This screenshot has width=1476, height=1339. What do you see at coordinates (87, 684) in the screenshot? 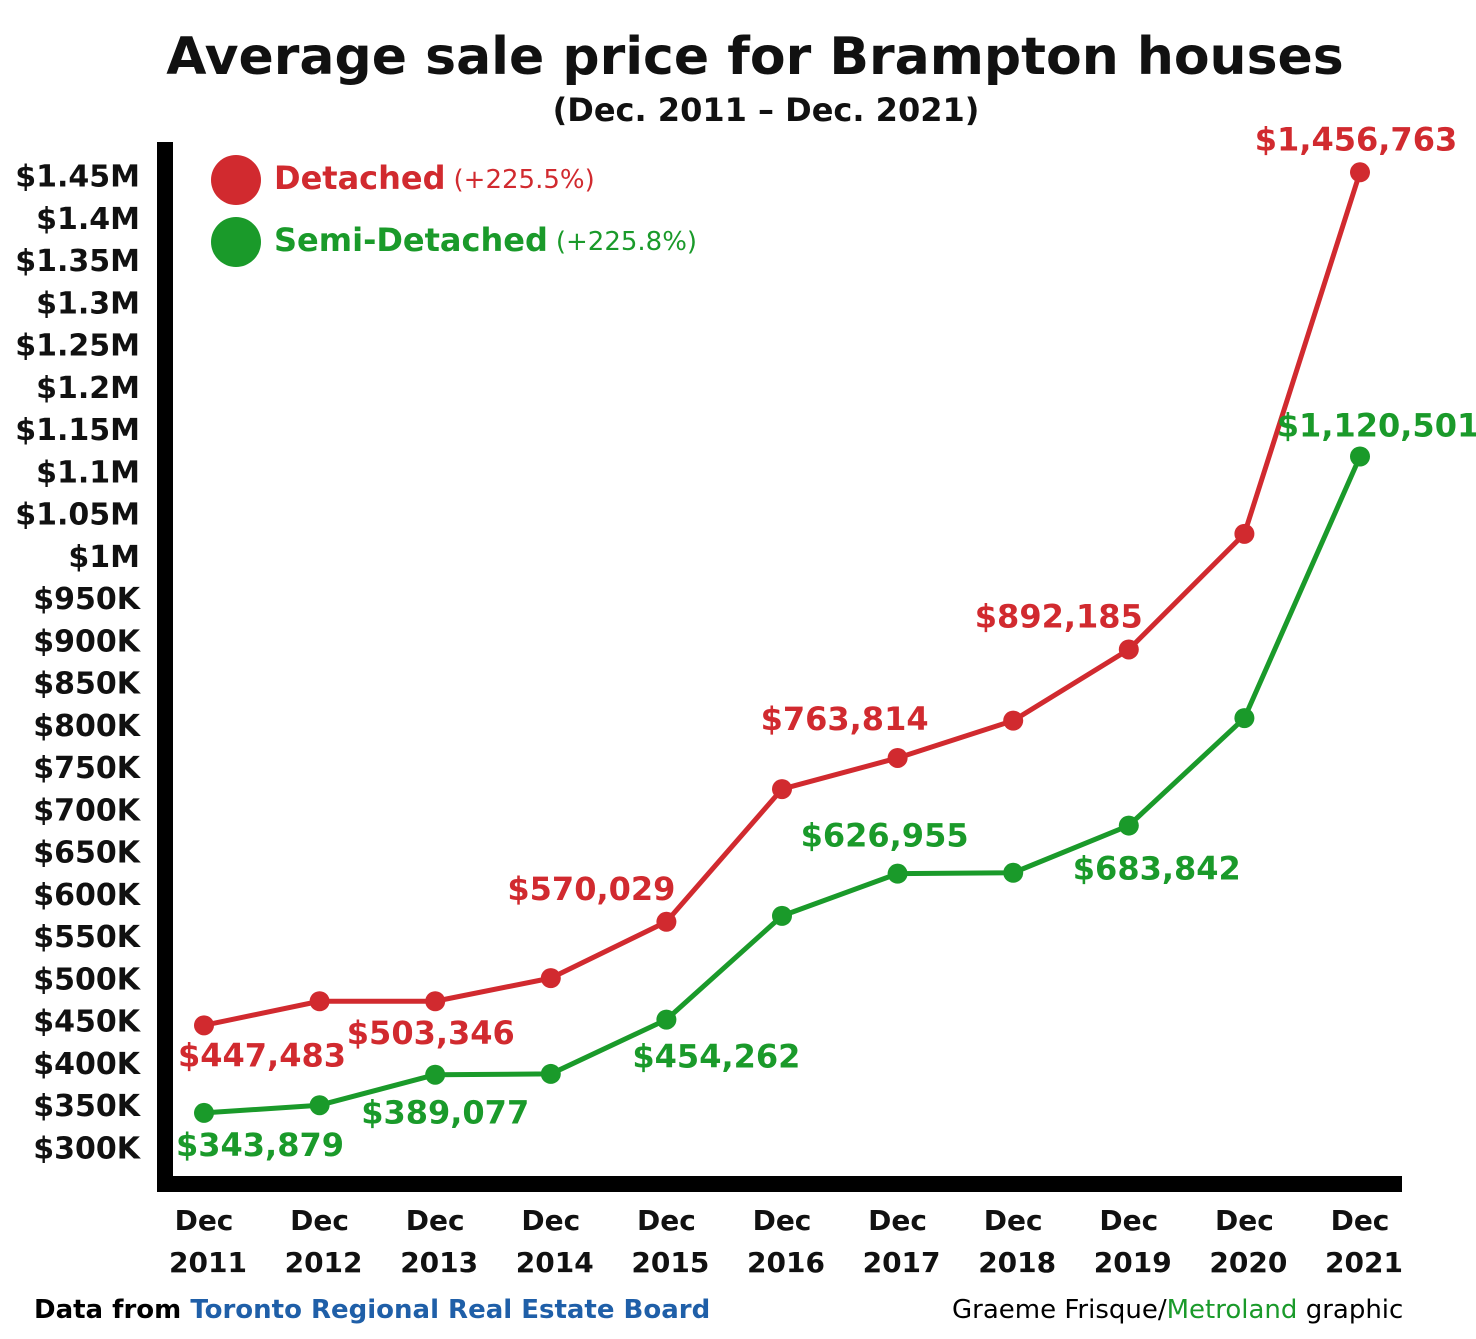
I see `y-tick-label: $850K` at bounding box center [87, 684].